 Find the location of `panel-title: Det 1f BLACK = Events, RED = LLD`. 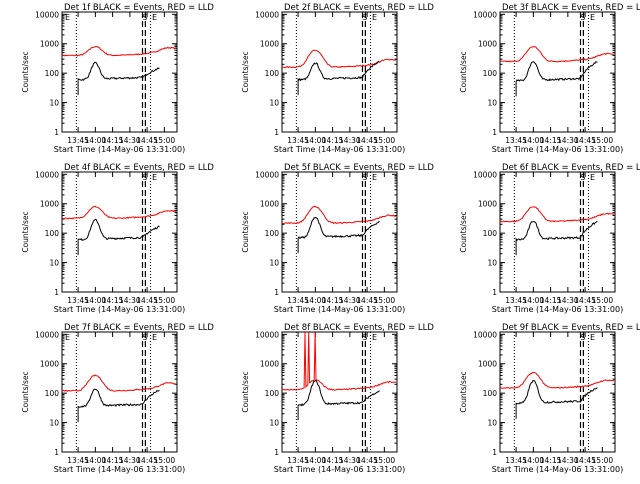

panel-title: Det 1f BLACK = Events, RED = LLD is located at coordinates (139, 8).